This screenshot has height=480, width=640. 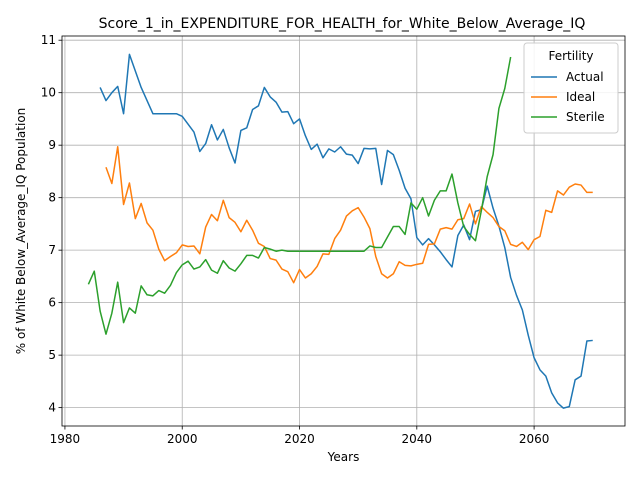 What do you see at coordinates (52, 145) in the screenshot?
I see `y-tick-label: 9` at bounding box center [52, 145].